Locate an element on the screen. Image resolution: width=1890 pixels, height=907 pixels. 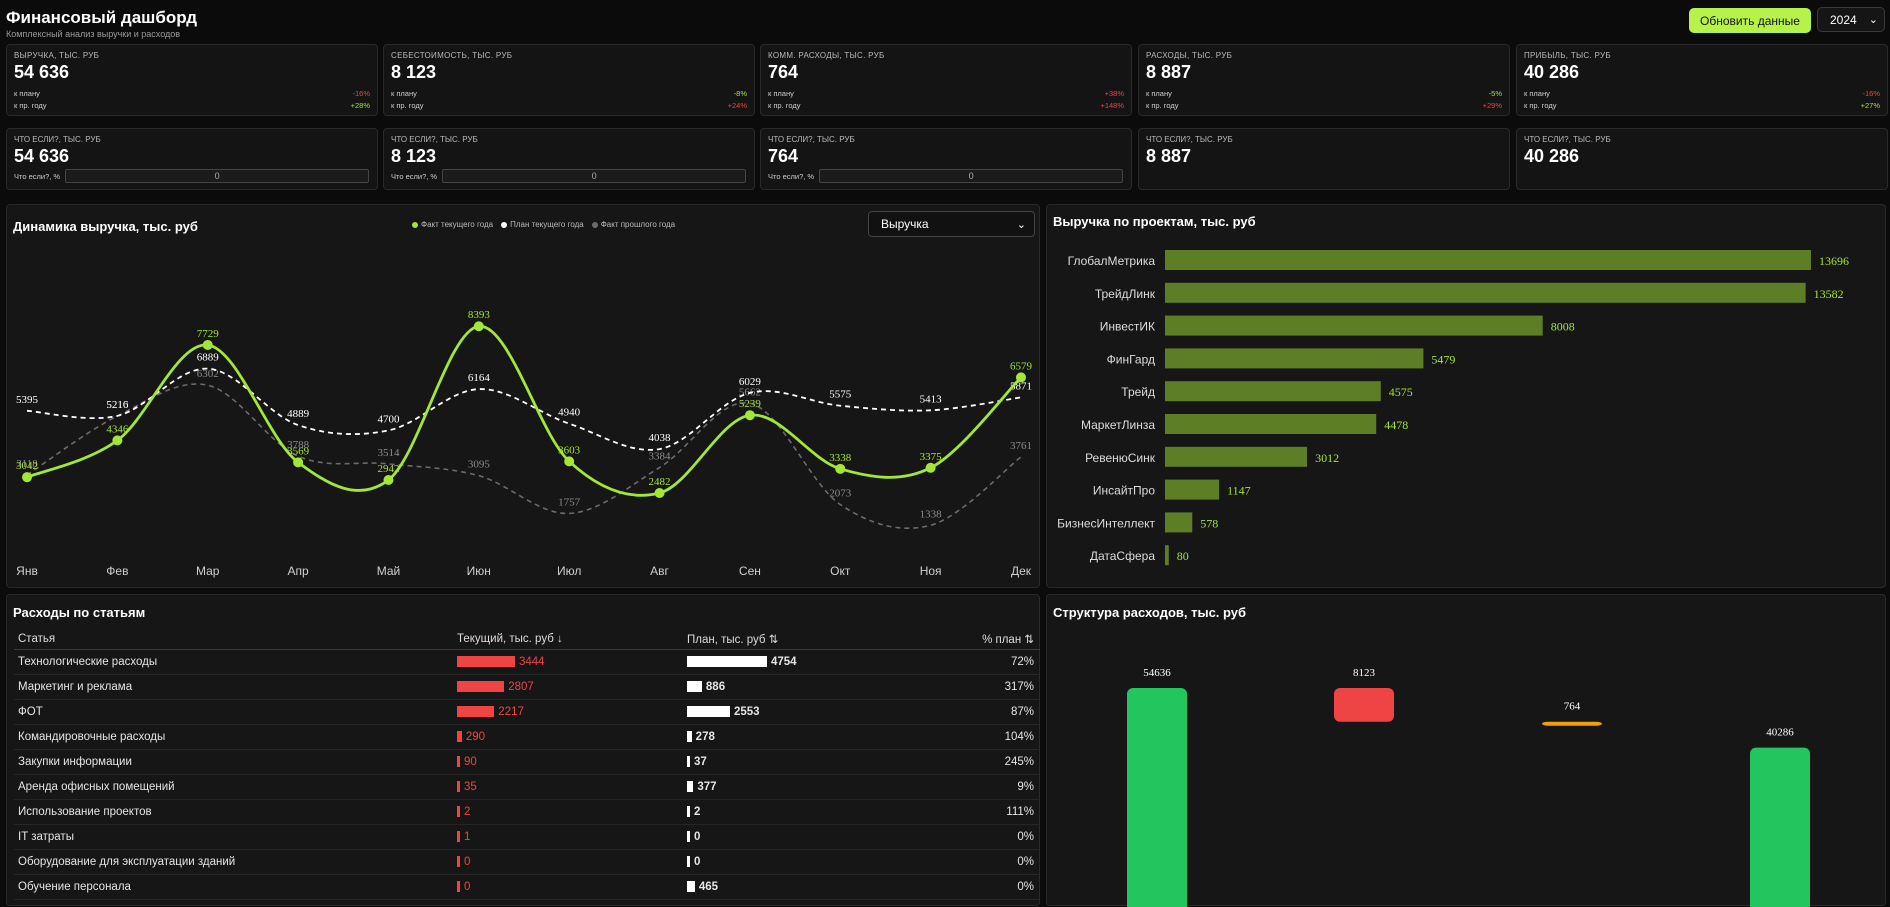
table-row: Использование проектов 2 2 111% is located at coordinates (527, 812).